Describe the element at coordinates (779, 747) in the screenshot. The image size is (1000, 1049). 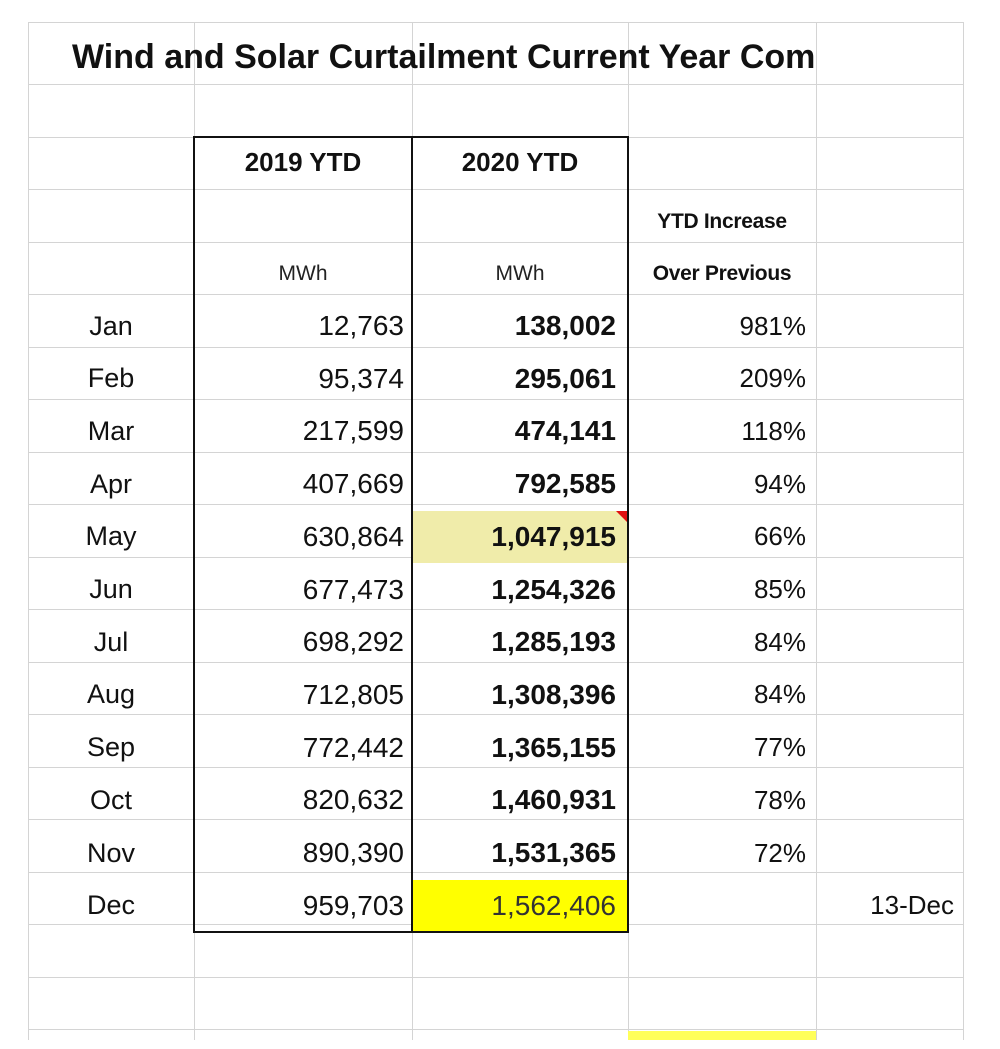
I see `cell-ytd-increase: 77%` at that location.